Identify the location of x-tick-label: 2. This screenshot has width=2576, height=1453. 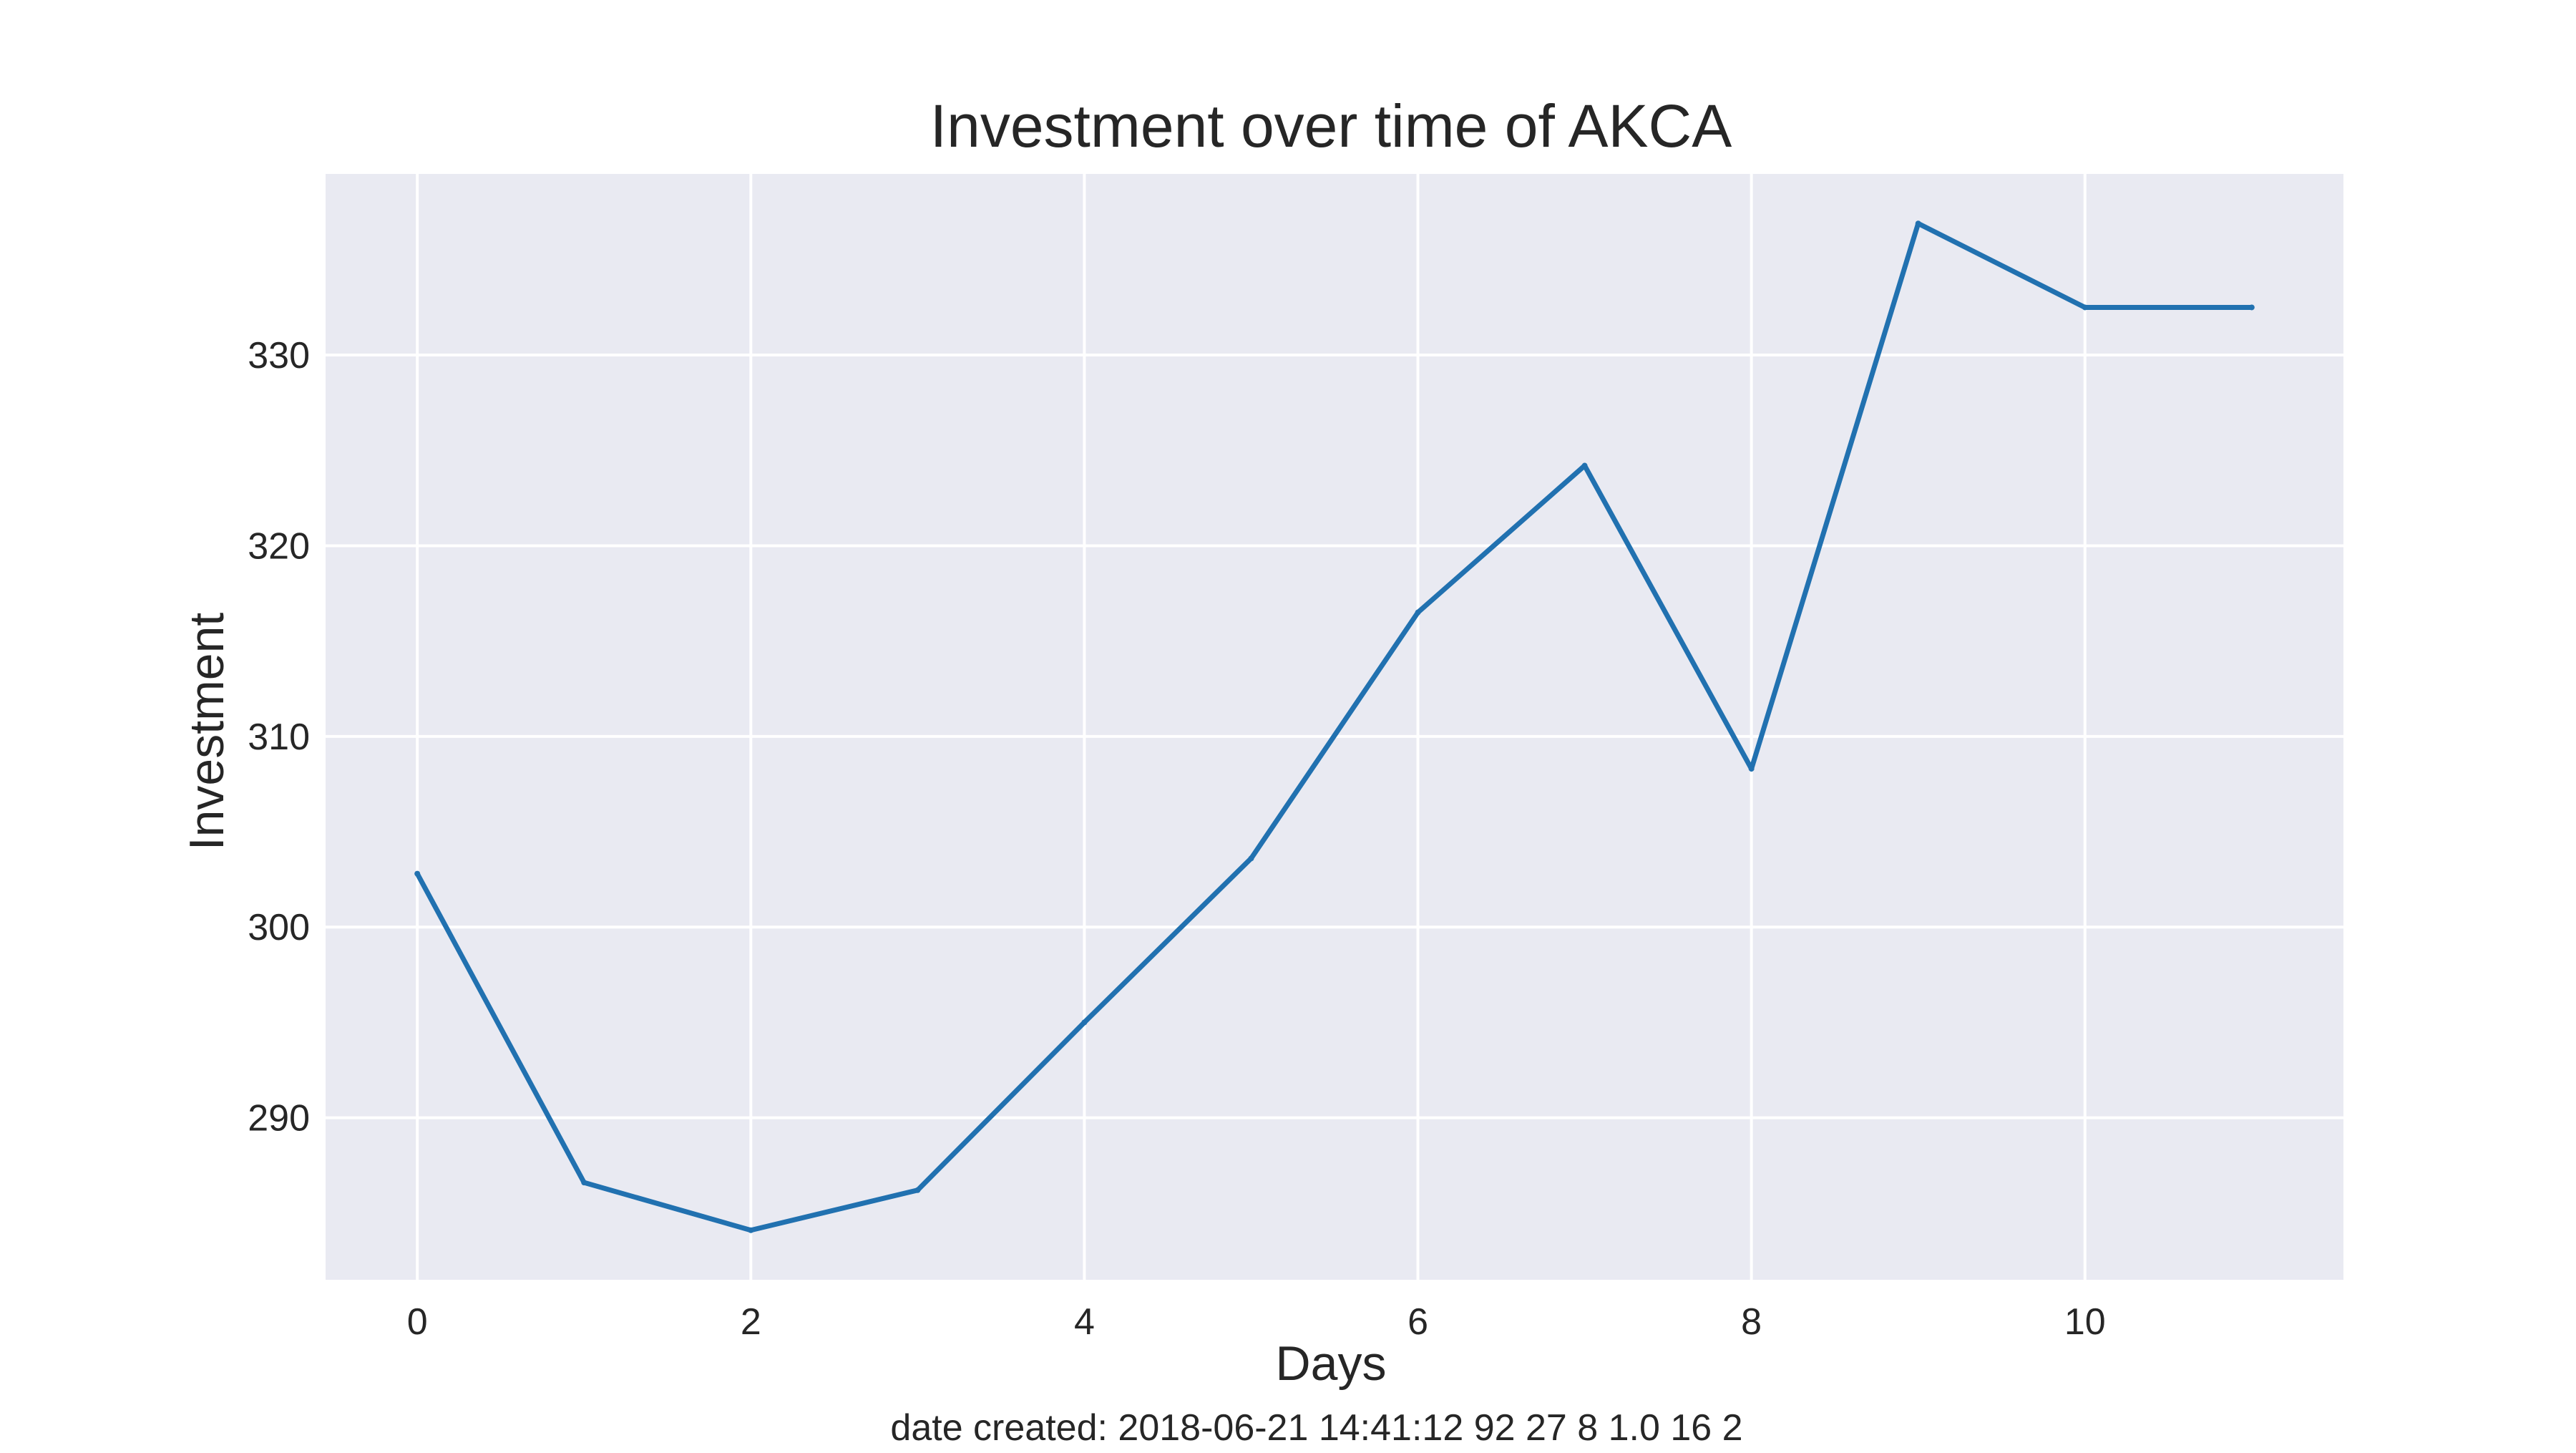
(751, 1322).